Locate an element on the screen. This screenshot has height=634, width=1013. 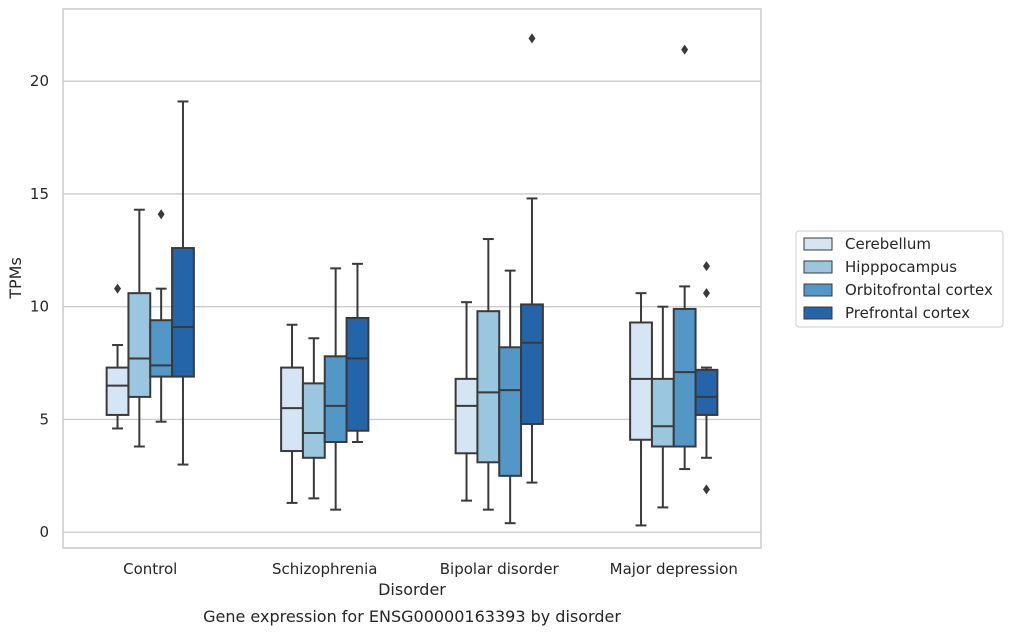
y-axis-label: TPMs is located at coordinates (15, 278).